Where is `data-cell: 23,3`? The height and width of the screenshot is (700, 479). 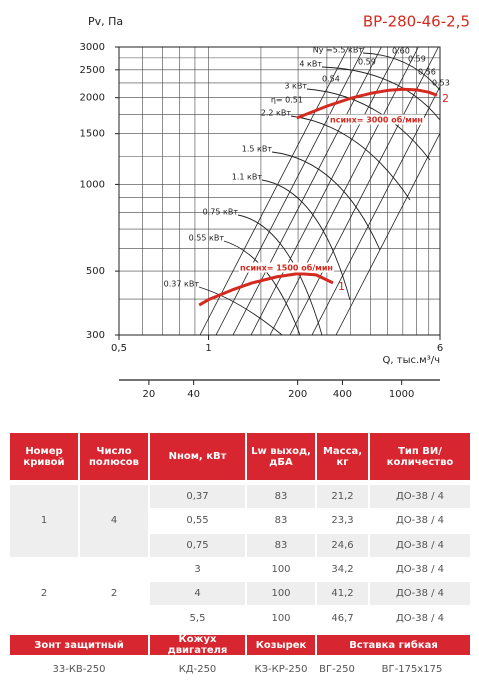 data-cell: 23,3 is located at coordinates (342, 521).